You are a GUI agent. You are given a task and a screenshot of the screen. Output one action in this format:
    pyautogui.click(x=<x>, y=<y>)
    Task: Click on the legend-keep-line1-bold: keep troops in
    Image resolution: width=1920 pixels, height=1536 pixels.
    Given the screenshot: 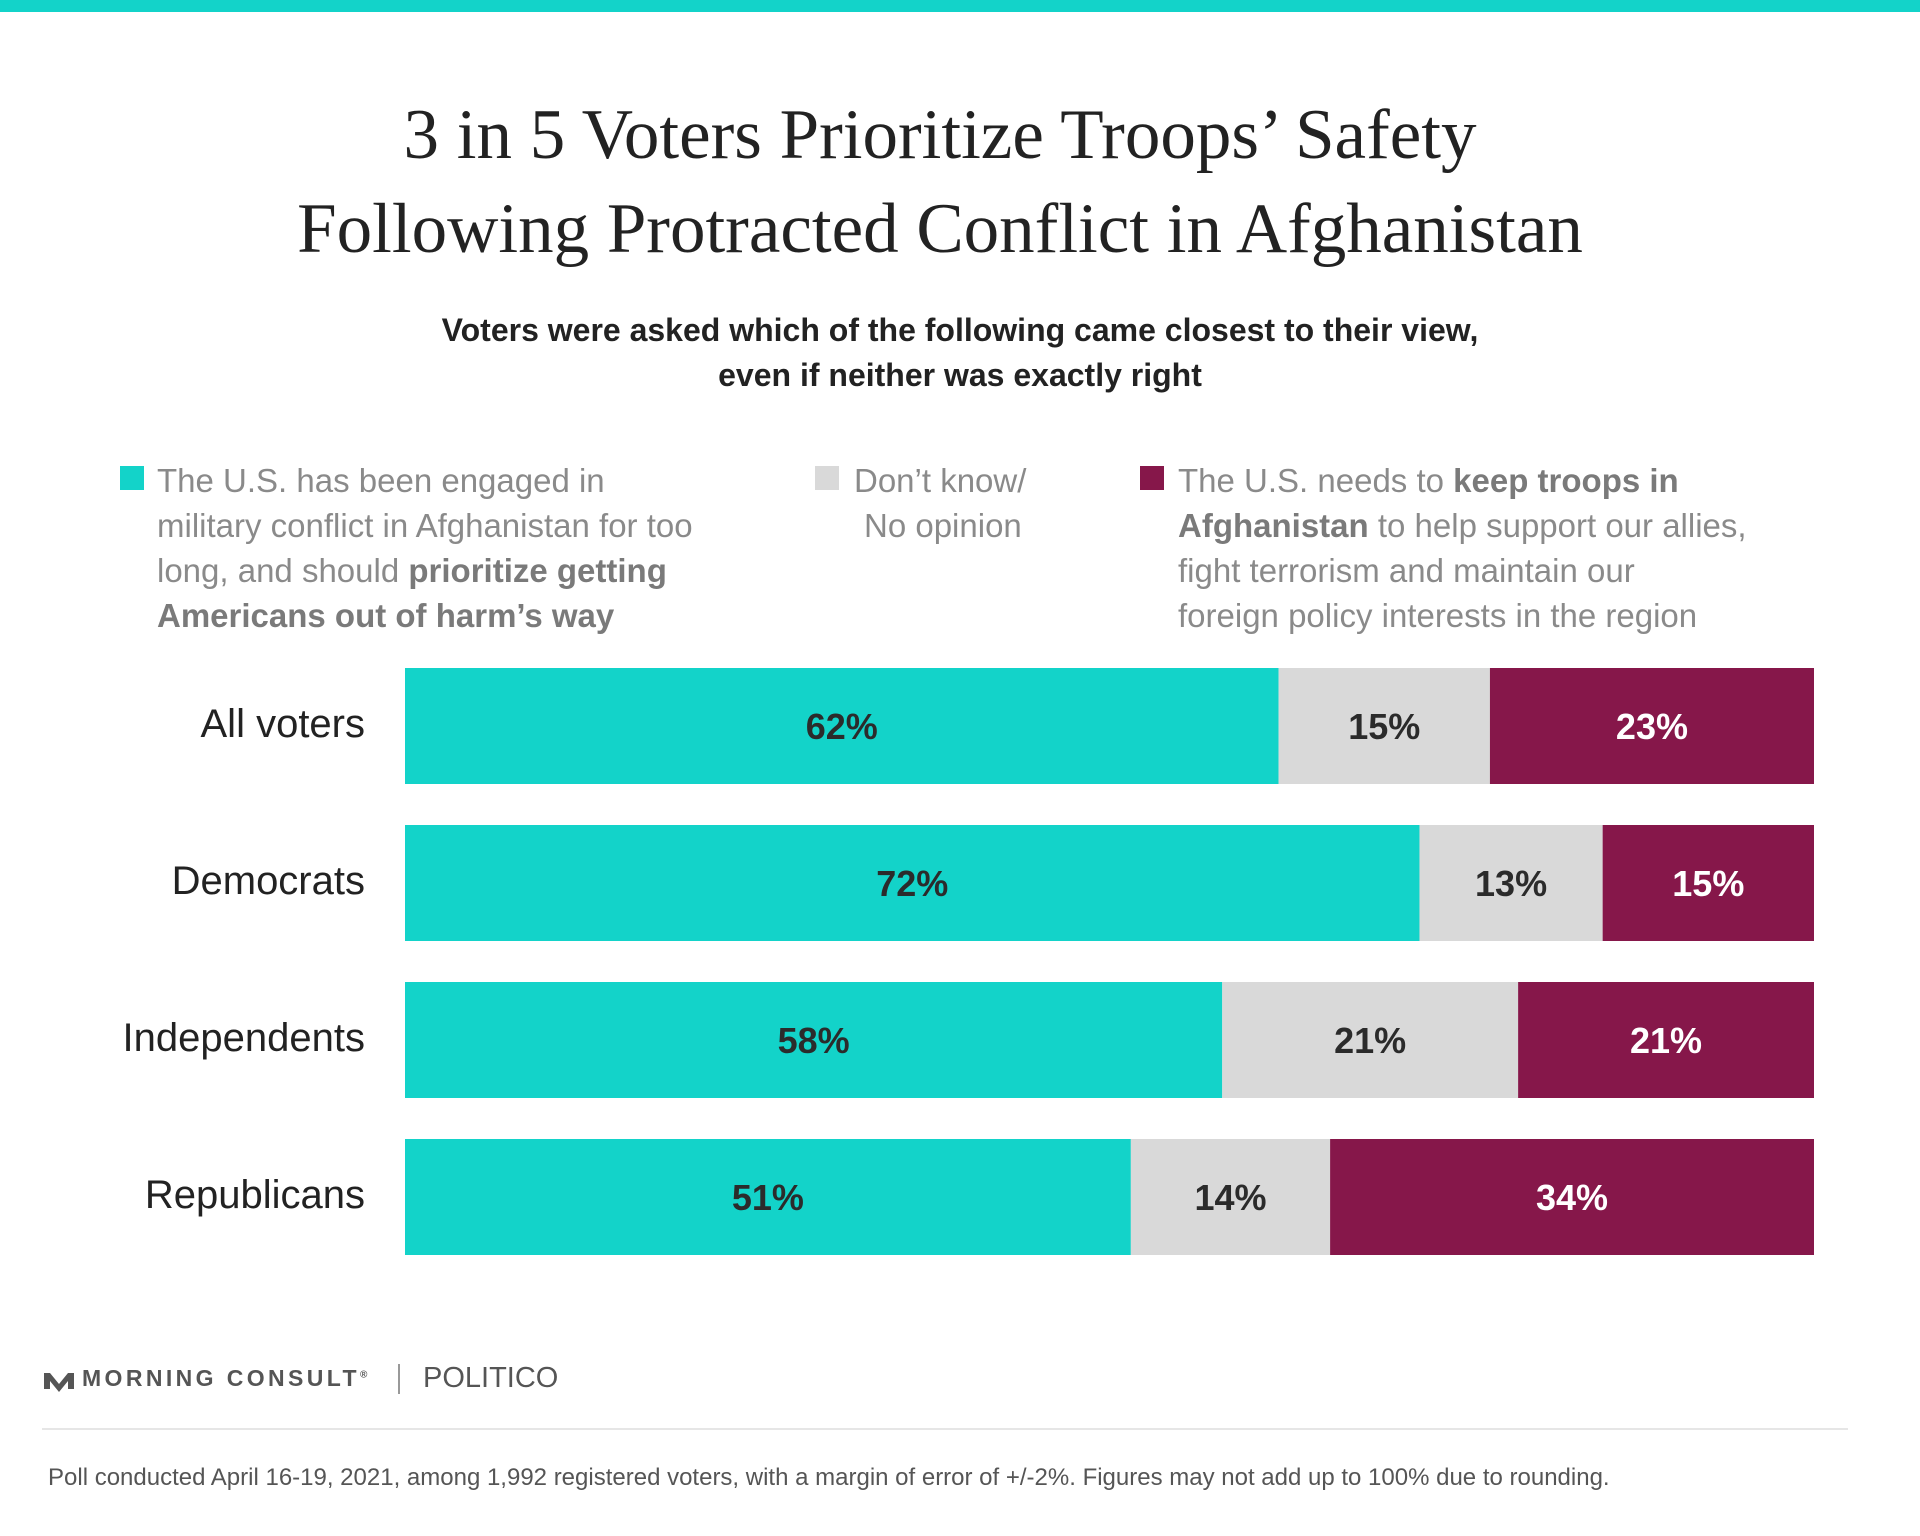 What is the action you would take?
    pyautogui.click(x=1566, y=480)
    